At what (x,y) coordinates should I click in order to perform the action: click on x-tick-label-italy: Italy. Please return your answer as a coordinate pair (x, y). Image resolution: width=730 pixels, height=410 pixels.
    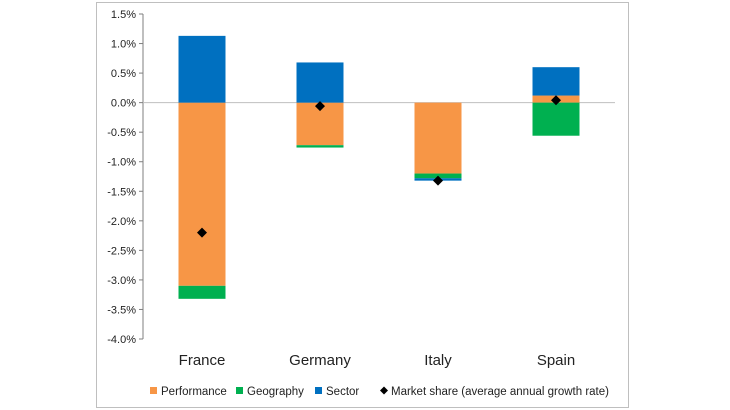
    Looking at the image, I should click on (438, 360).